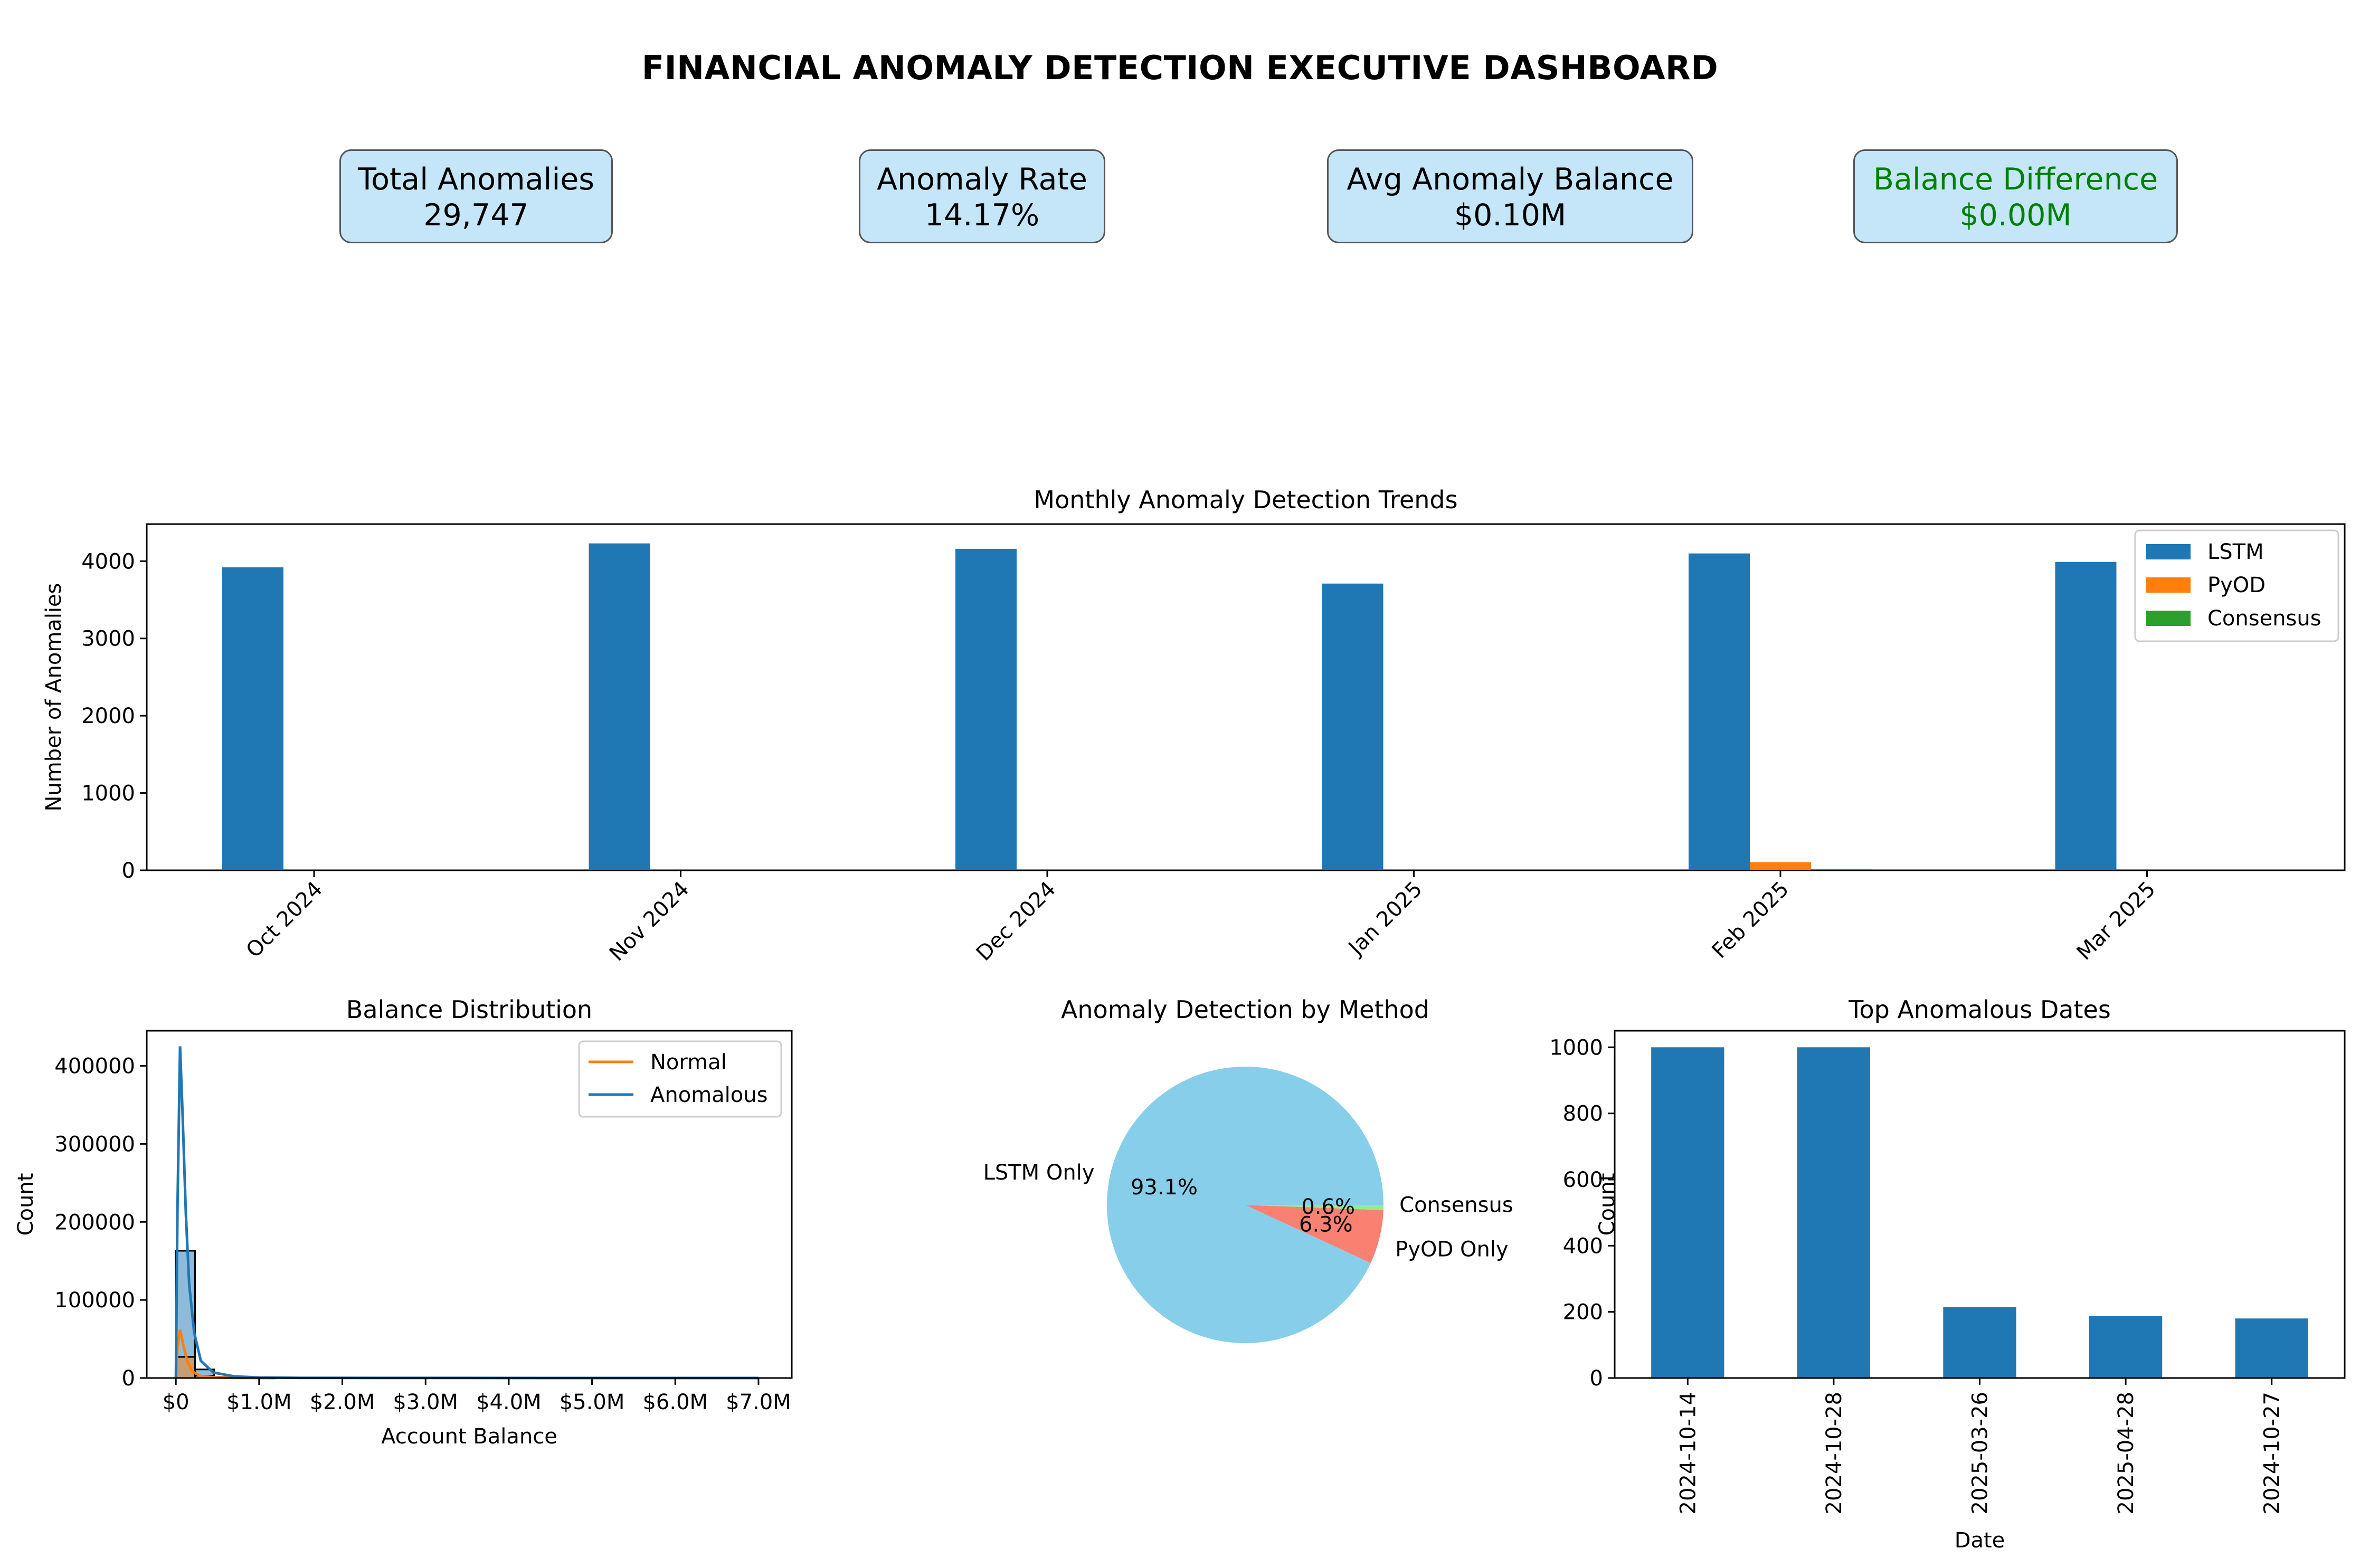  What do you see at coordinates (1352, 726) in the screenshot?
I see `bar-lstm-jan-2025` at bounding box center [1352, 726].